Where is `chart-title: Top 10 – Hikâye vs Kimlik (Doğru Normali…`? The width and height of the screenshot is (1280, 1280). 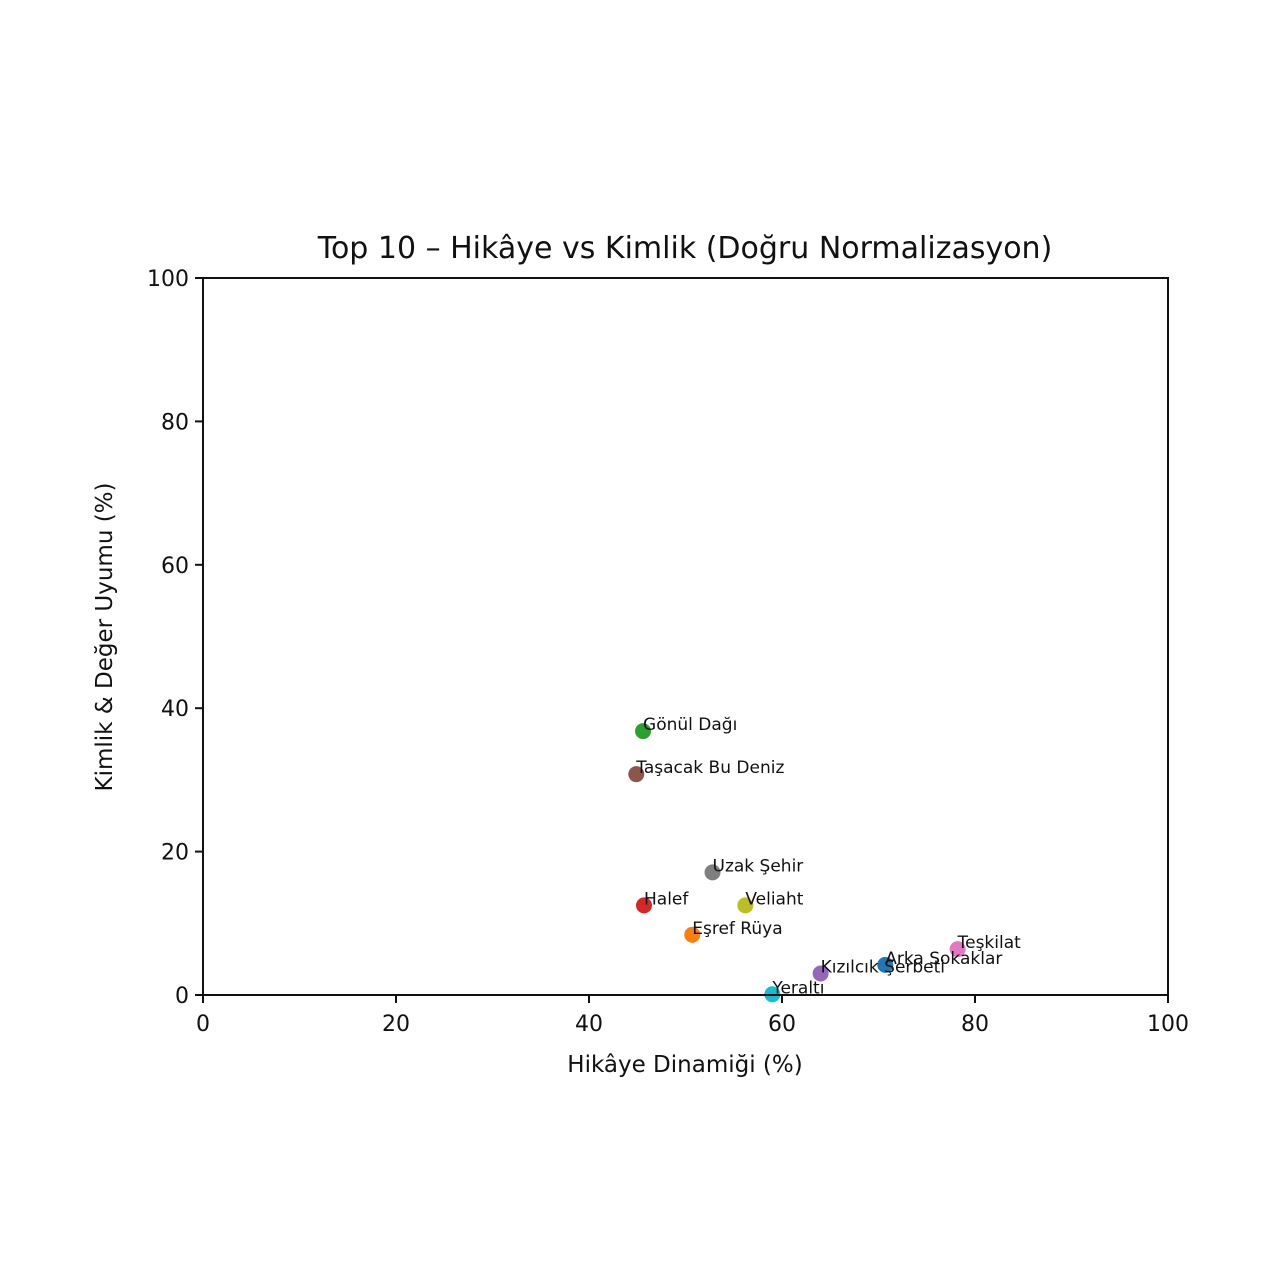
chart-title: Top 10 – Hikâye vs Kimlik (Doğru Normali… is located at coordinates (685, 248).